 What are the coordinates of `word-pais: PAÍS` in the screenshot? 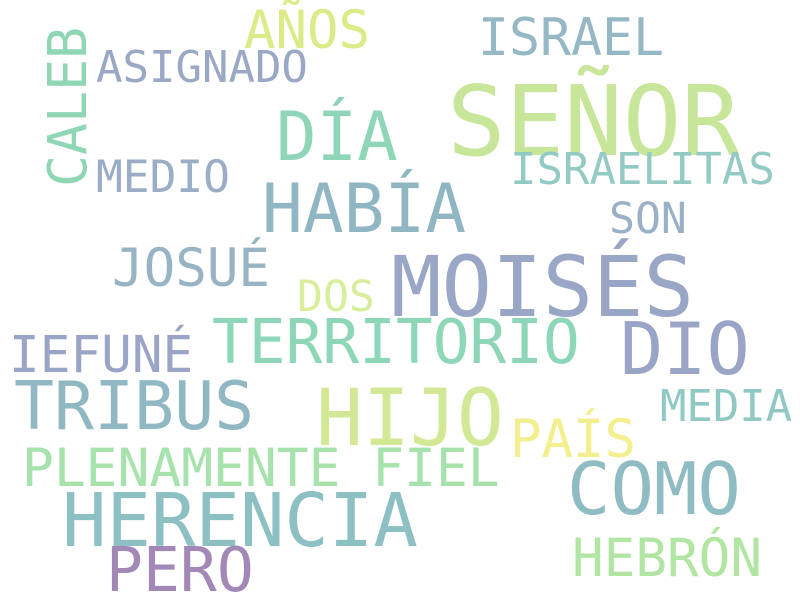 It's located at (573, 439).